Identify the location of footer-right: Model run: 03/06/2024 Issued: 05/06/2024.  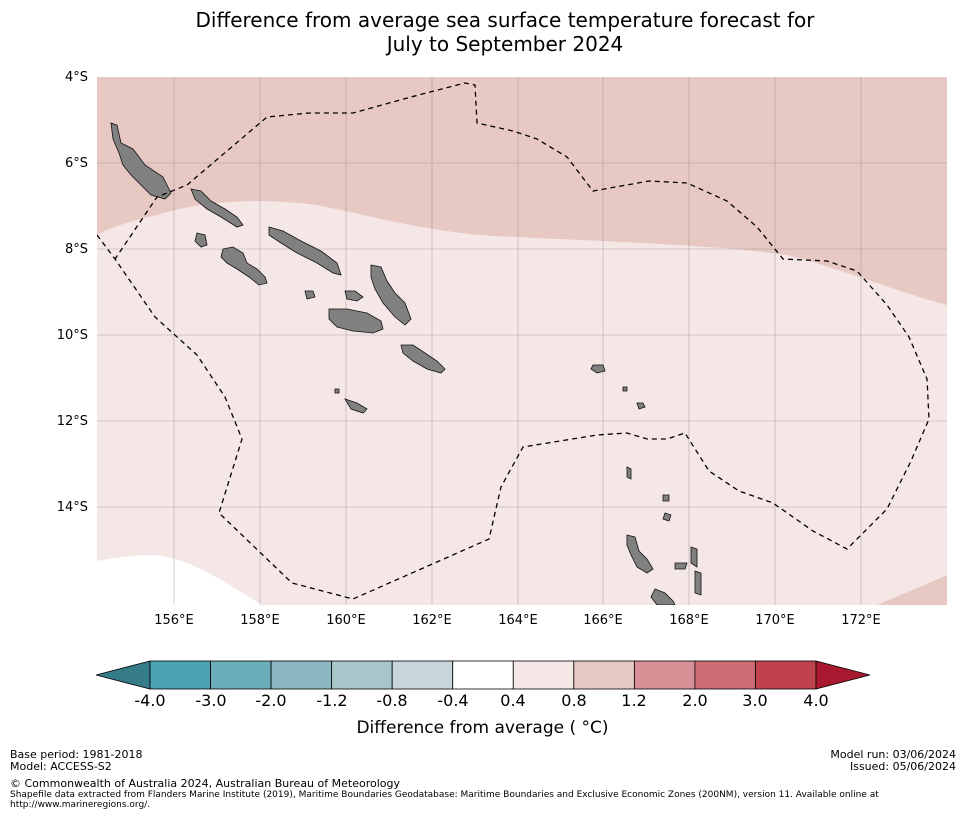
(893, 761).